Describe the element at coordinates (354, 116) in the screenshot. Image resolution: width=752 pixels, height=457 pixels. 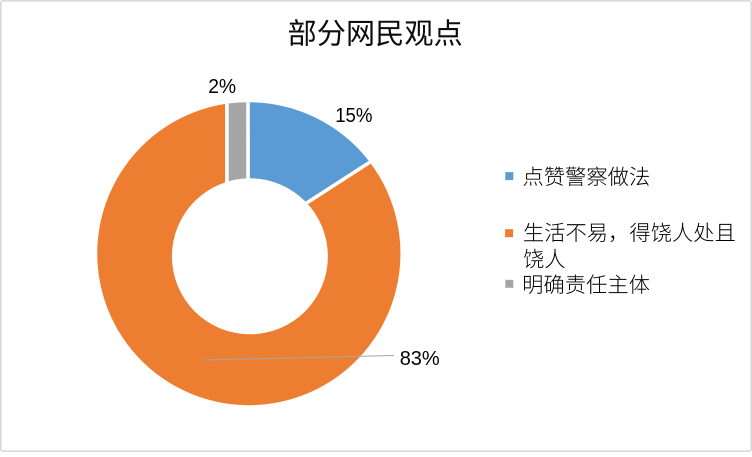
I see `svg-text: 15%` at that location.